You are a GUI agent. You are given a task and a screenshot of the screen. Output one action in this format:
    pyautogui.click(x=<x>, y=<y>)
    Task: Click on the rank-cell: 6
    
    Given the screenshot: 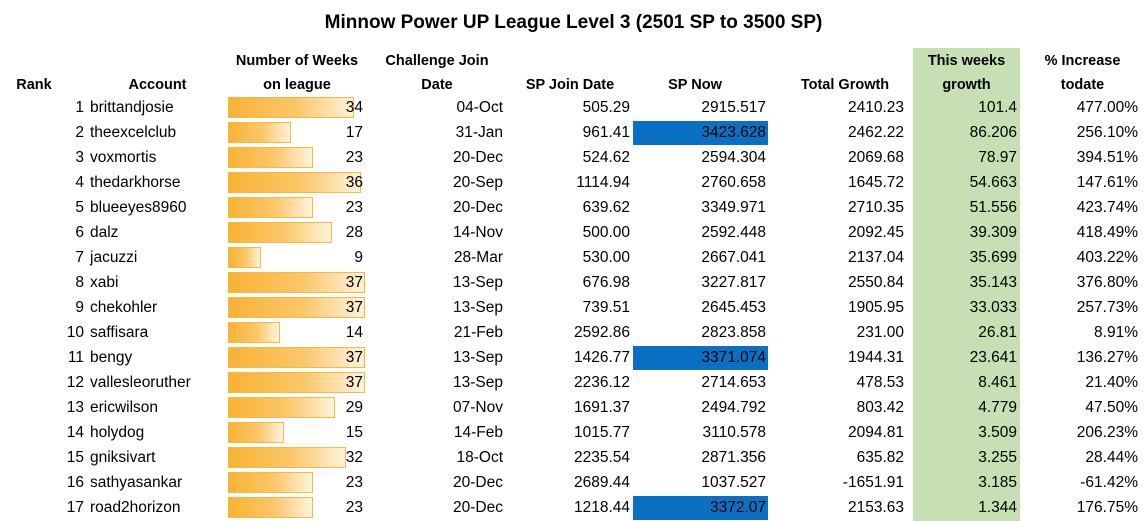 What is the action you would take?
    pyautogui.click(x=79, y=232)
    